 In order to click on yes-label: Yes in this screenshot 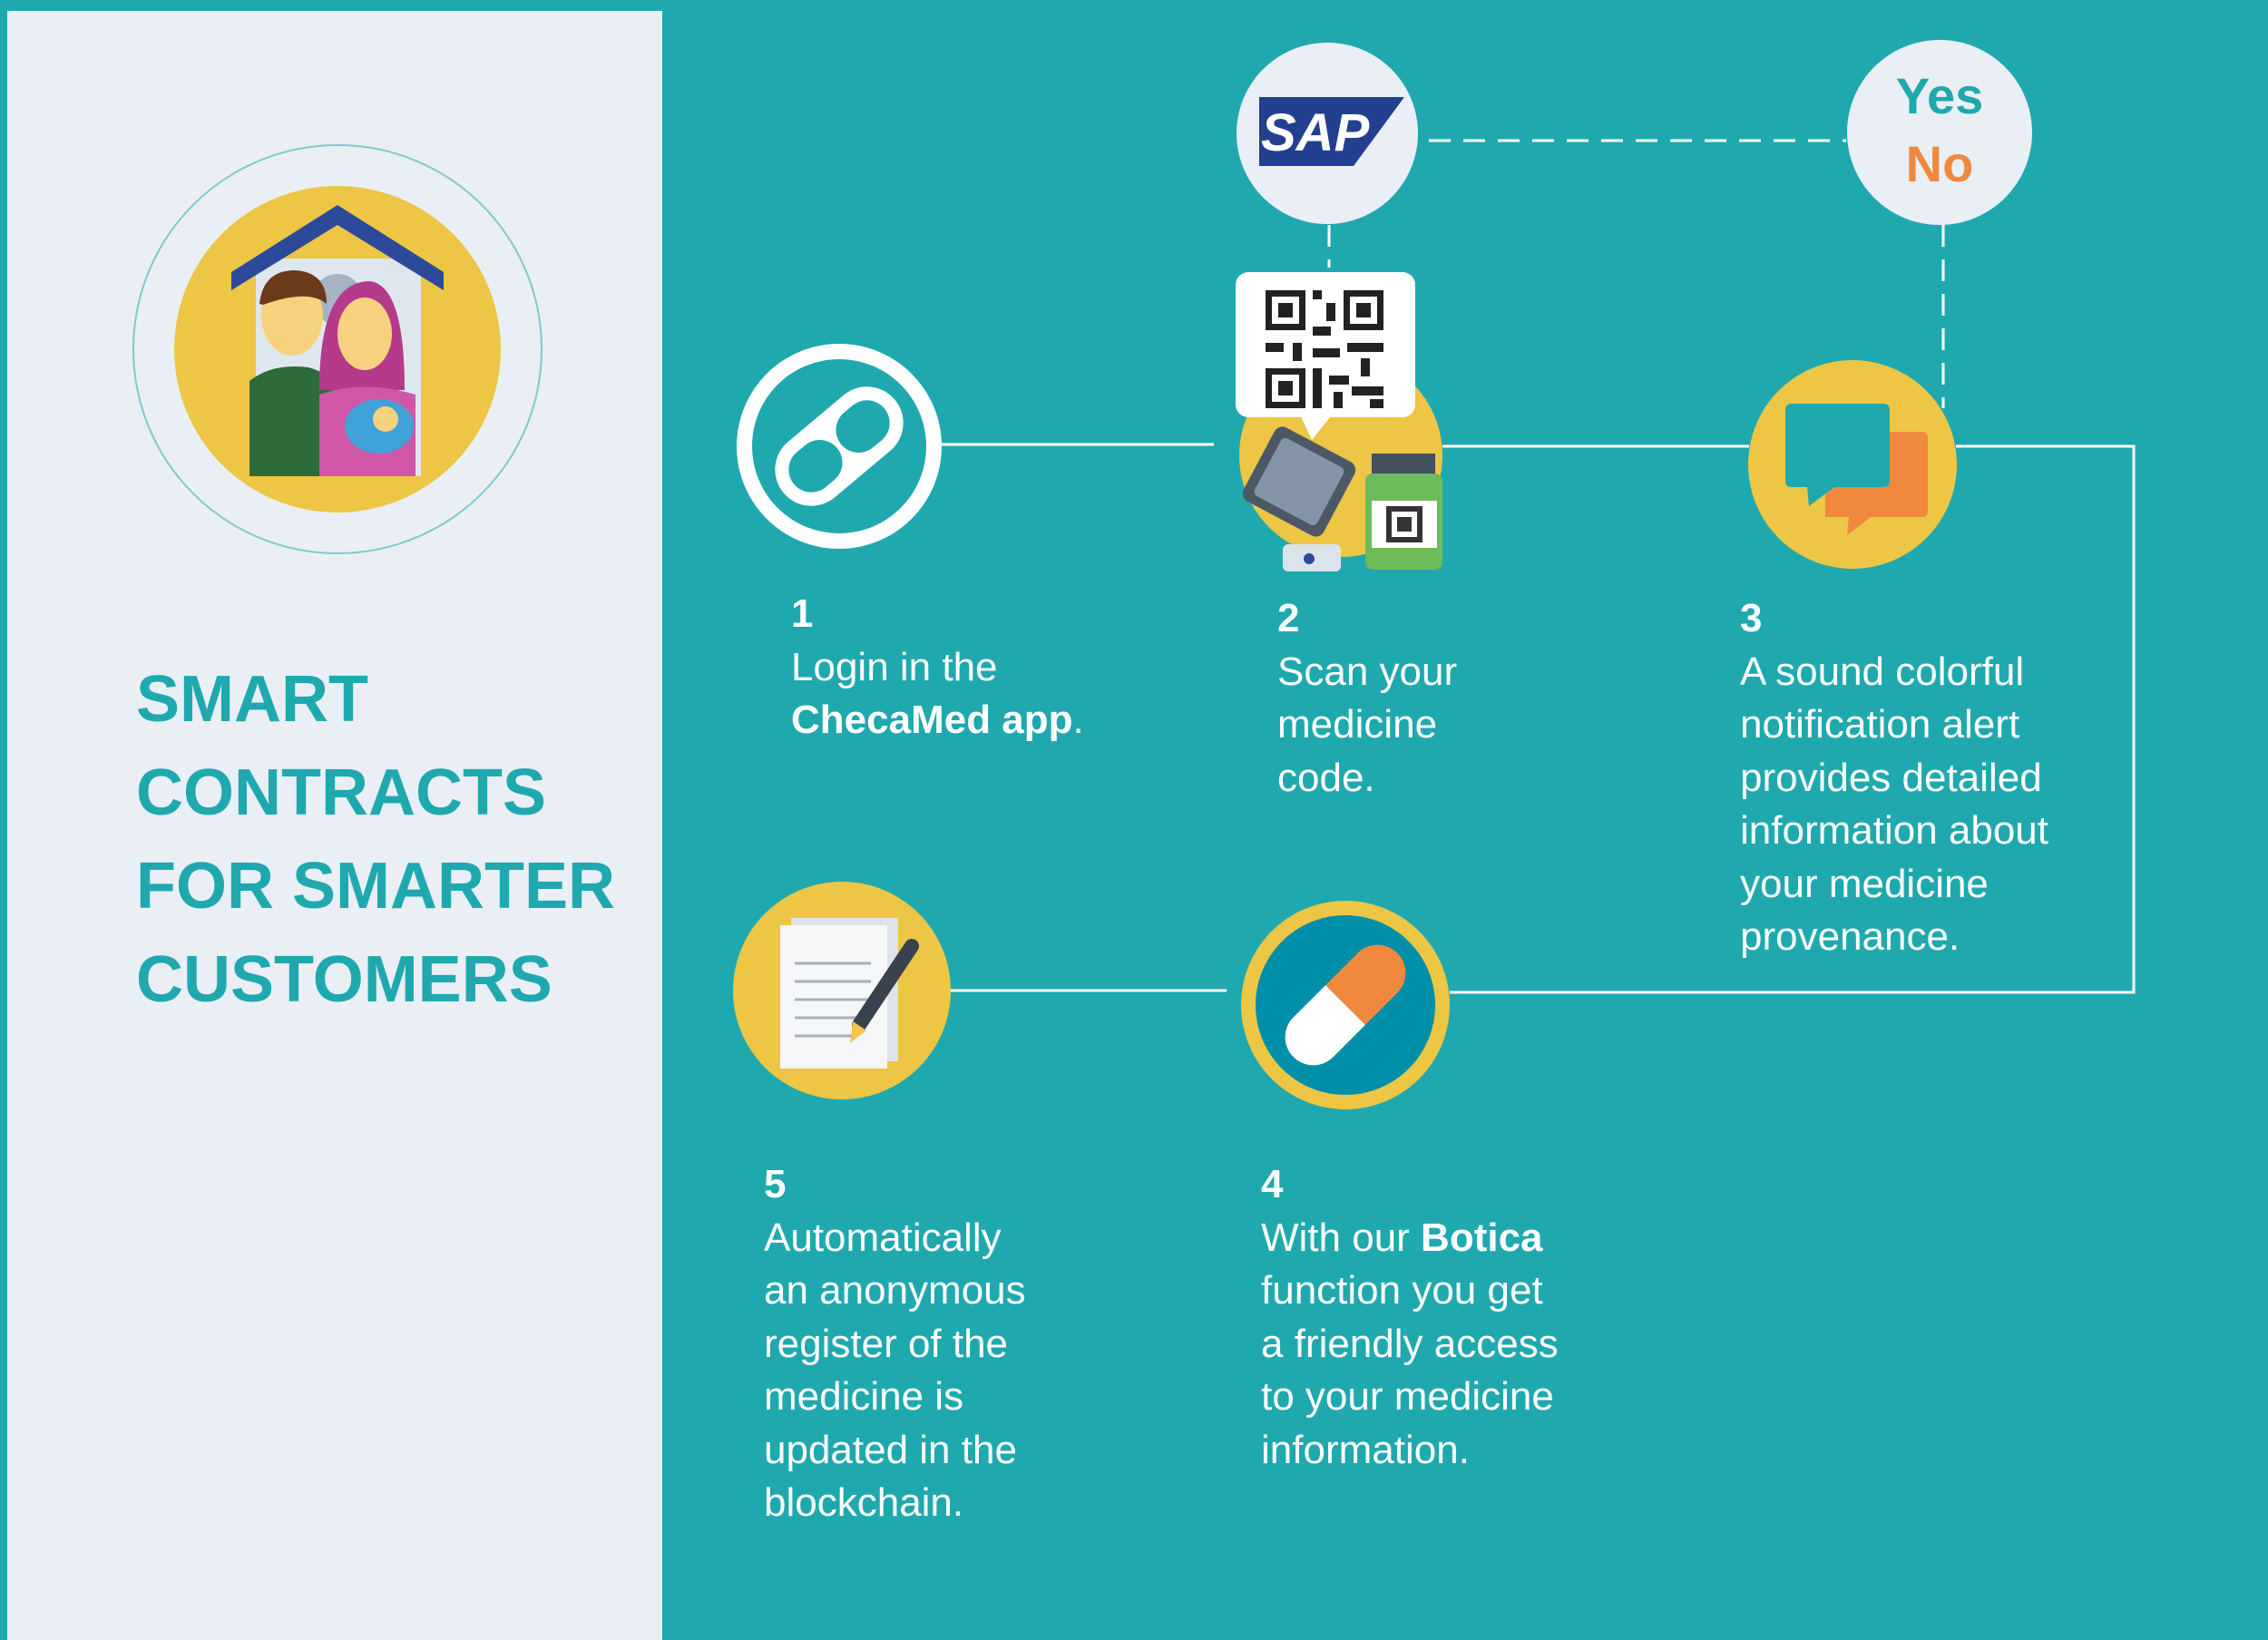, I will do `click(1940, 96)`.